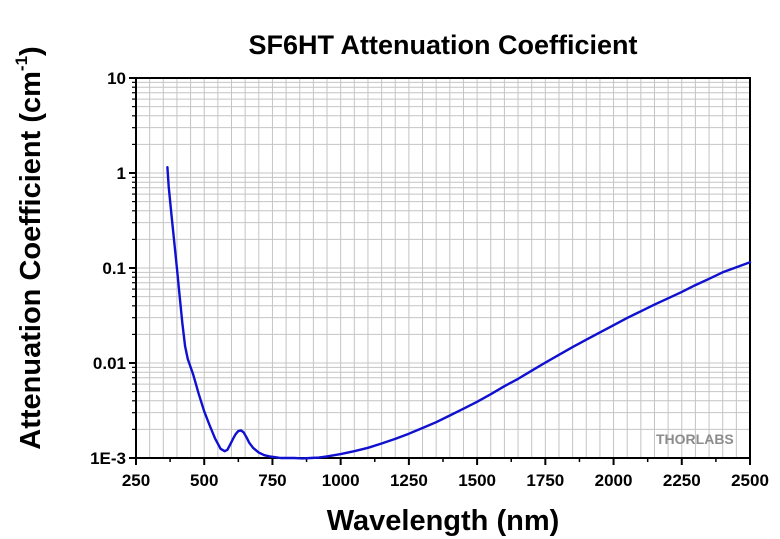 The height and width of the screenshot is (539, 780). I want to click on y-tick-label: 10, so click(116, 78).